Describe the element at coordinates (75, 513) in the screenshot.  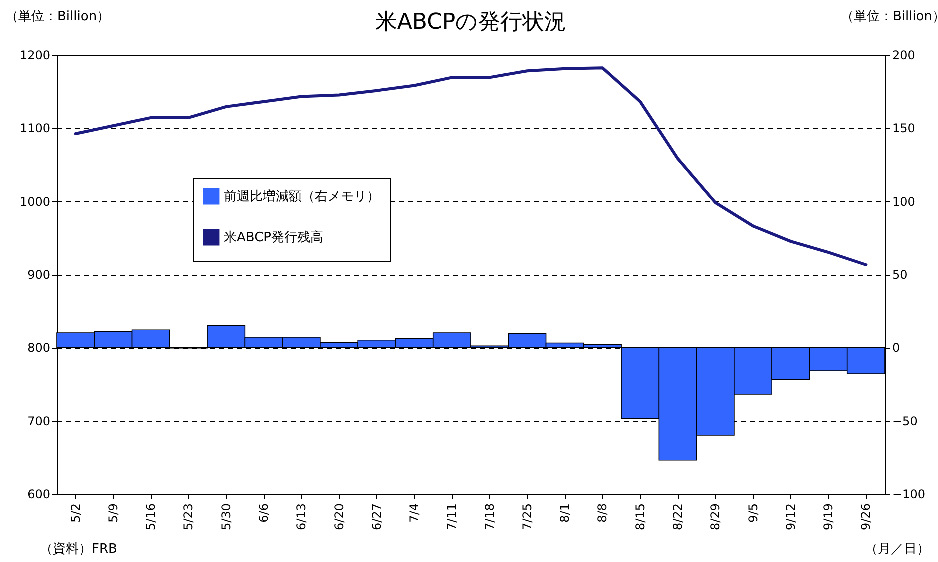
I see `x-tick-label: 5/2` at that location.